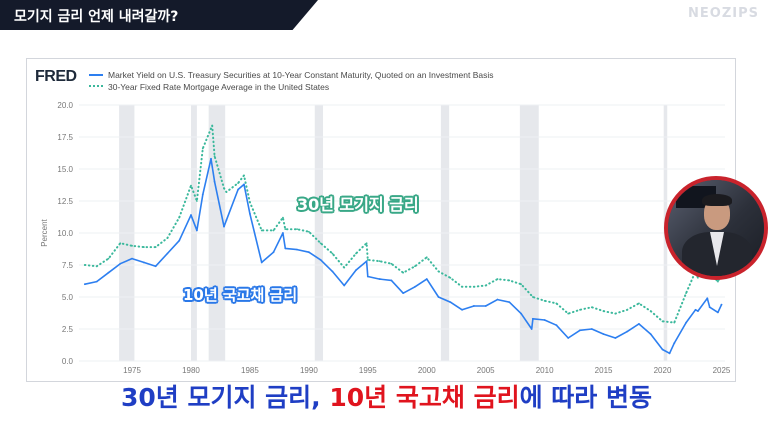 The height and width of the screenshot is (421, 773). Describe the element at coordinates (68, 361) in the screenshot. I see `y-tick-label: 0.0` at that location.